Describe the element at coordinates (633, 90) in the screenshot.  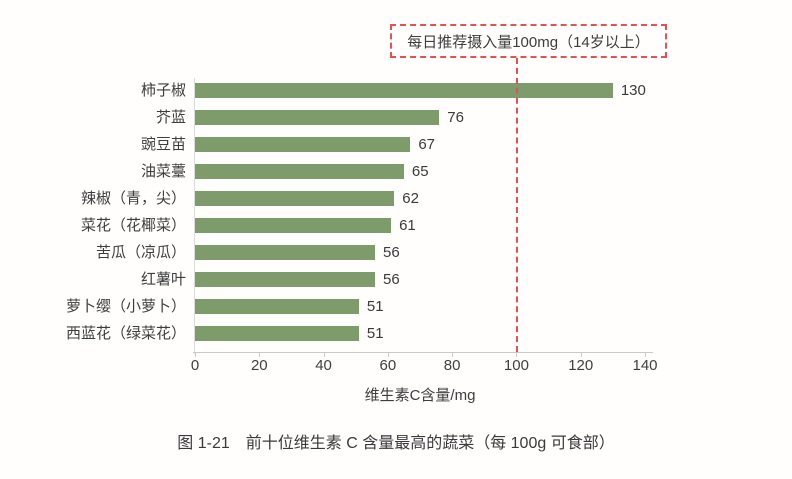
I see `value-label: 130` at that location.